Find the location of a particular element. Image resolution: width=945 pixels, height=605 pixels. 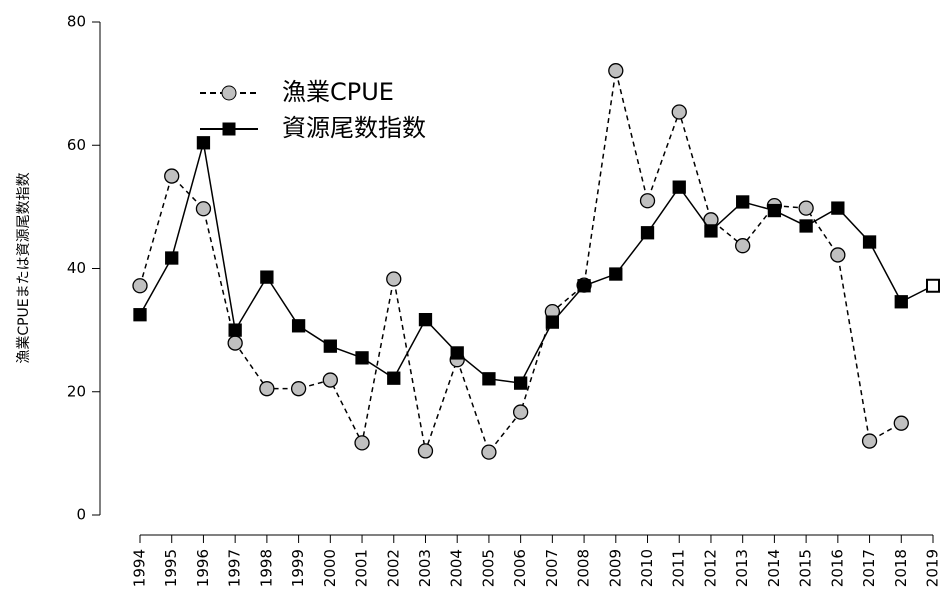

y-tick-label: 20 is located at coordinates (76, 391).